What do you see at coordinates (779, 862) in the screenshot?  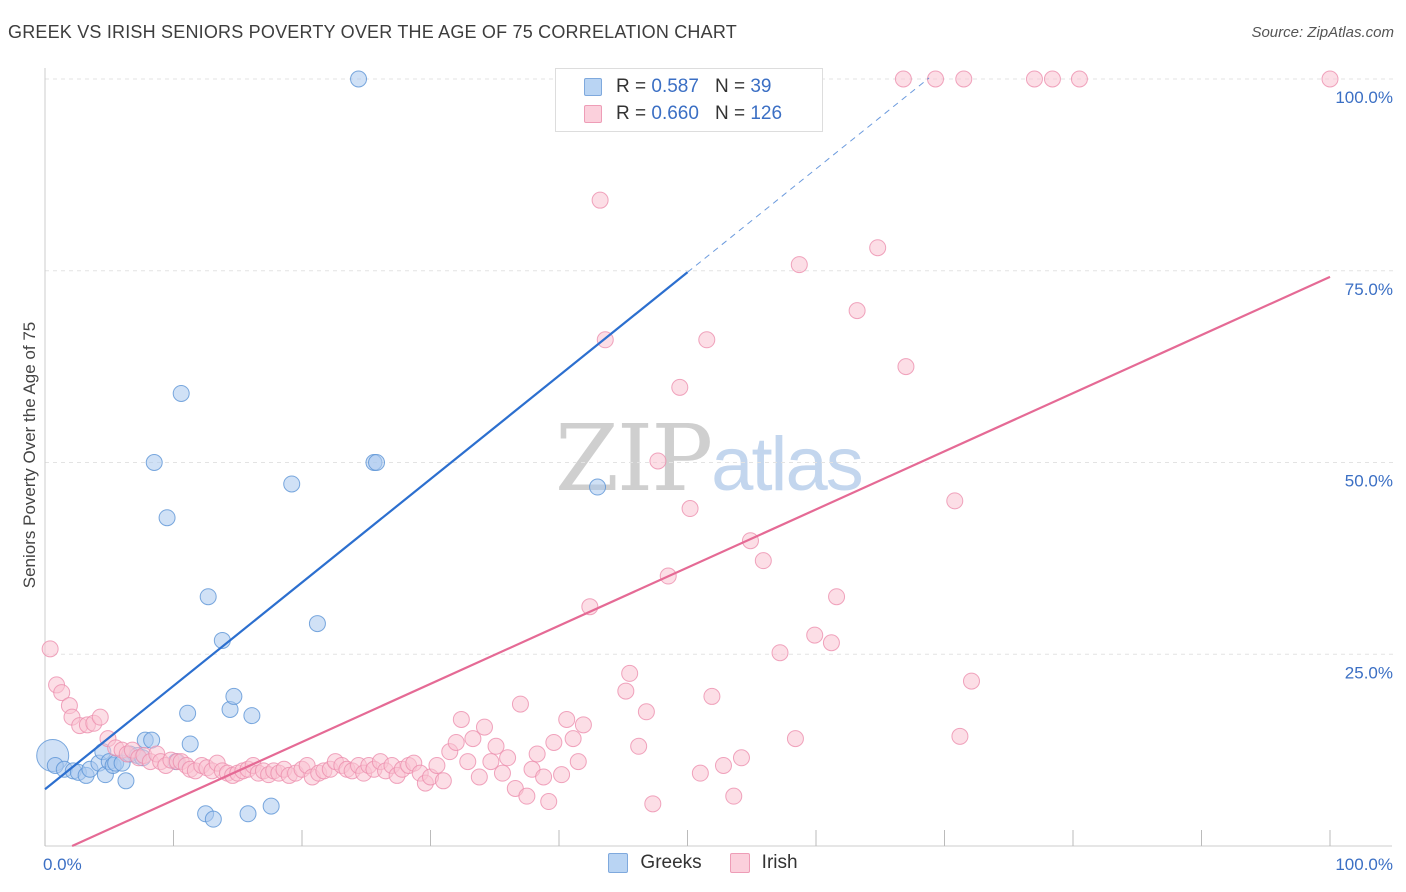 I see `legend-label-irish: Irish` at bounding box center [779, 862].